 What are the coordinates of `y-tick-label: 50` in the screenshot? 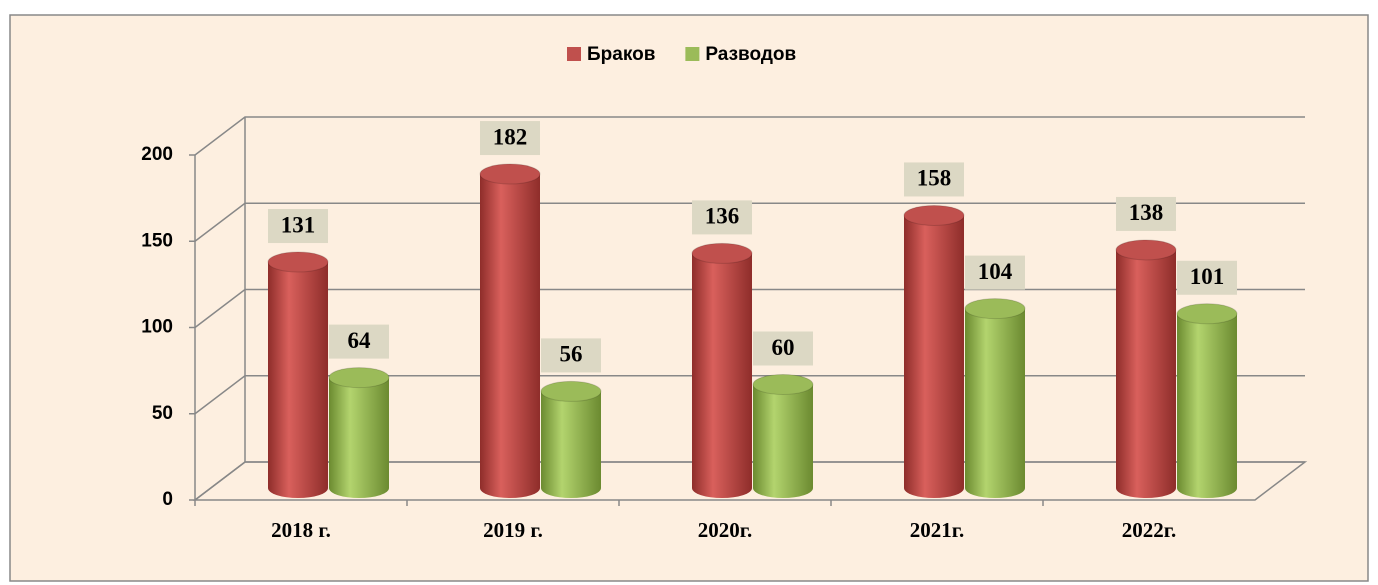 It's located at (162, 413).